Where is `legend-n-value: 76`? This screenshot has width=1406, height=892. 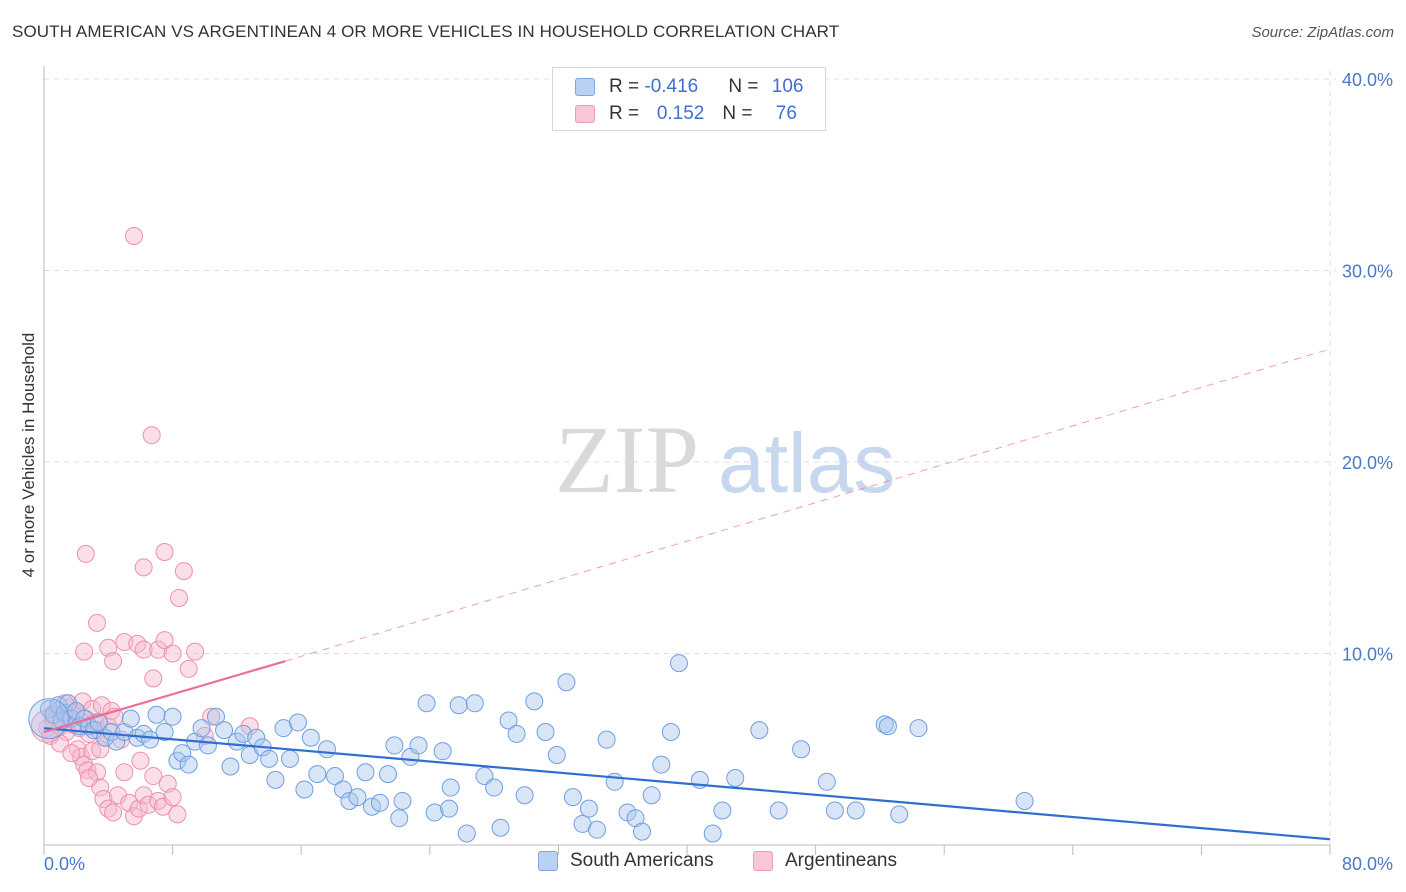 legend-n-value: 76 is located at coordinates (786, 113).